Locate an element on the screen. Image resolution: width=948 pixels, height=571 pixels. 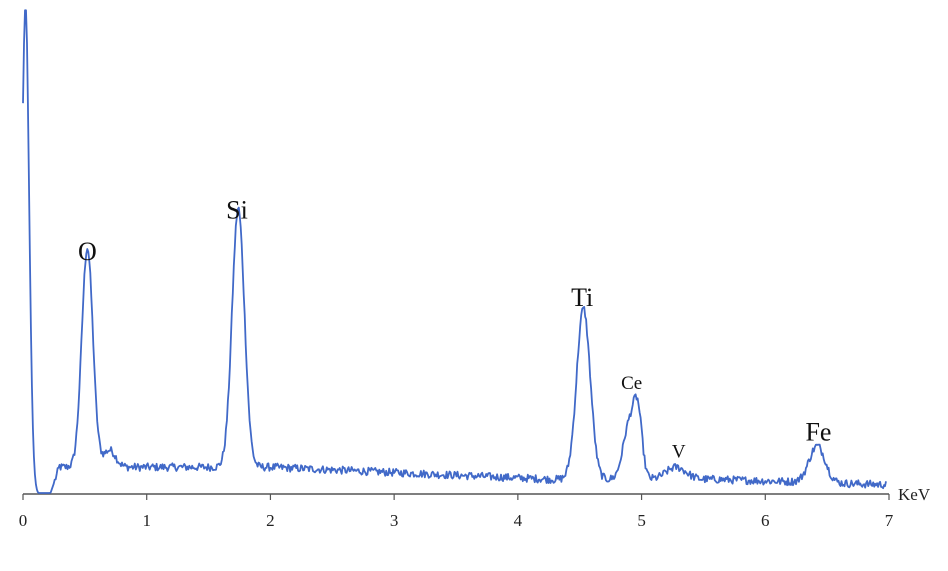
peak-label-ti: Ti is located at coordinates (582, 297).